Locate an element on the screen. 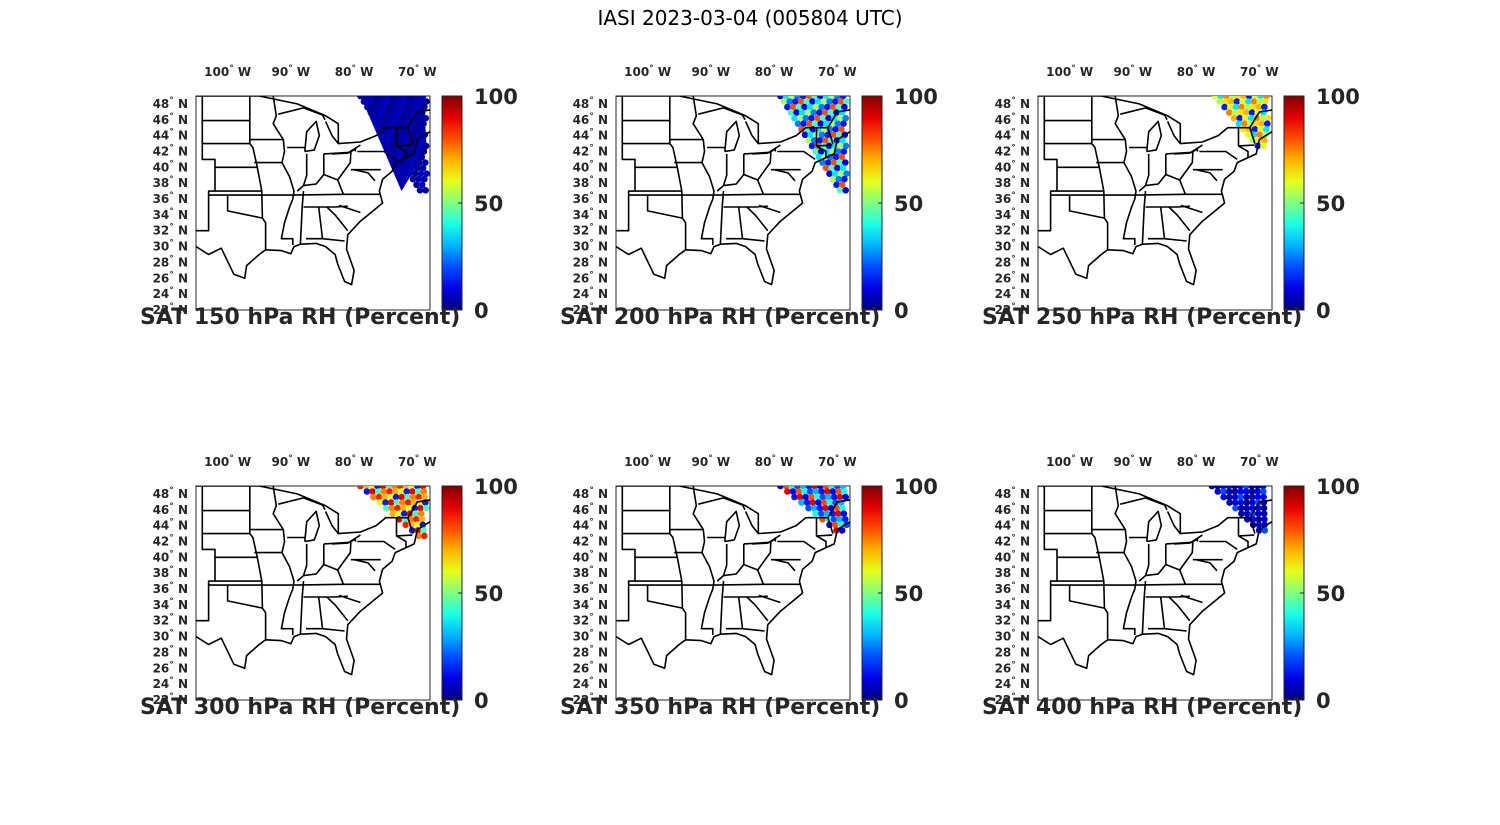 Image resolution: width=1500 pixels, height=825 pixels. latitude-tick-label: 26° N is located at coordinates (1012, 277).